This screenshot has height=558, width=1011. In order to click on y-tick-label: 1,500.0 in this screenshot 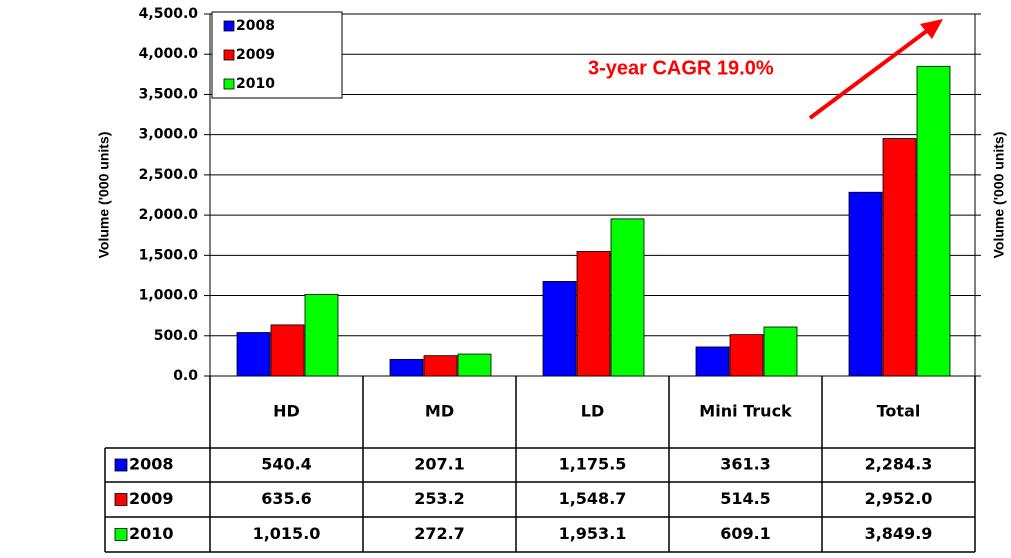, I will do `click(169, 255)`.